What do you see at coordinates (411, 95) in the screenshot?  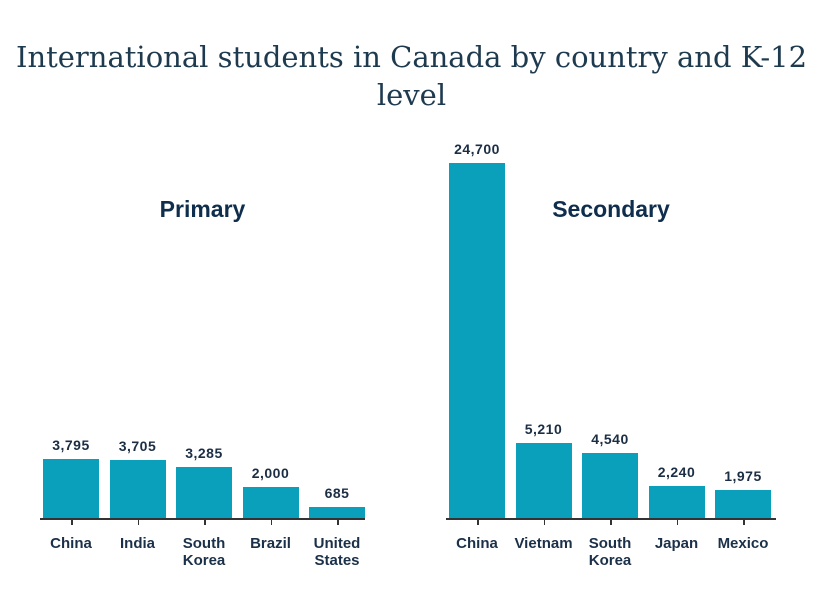 I see `chart-title-line-2: level` at bounding box center [411, 95].